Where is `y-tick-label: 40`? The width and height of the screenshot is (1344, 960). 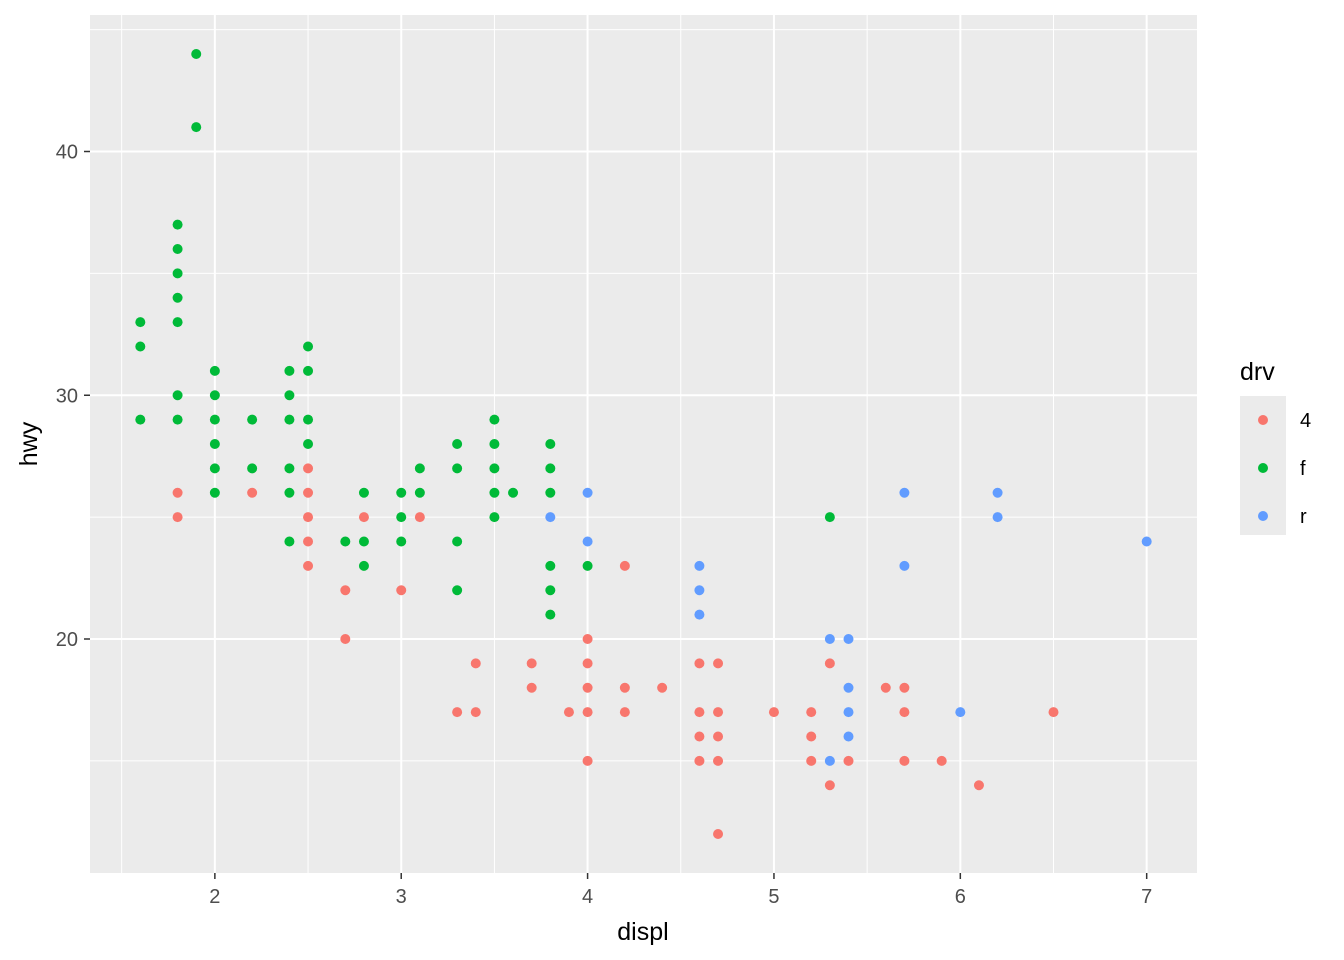 y-tick-label: 40 is located at coordinates (67, 153).